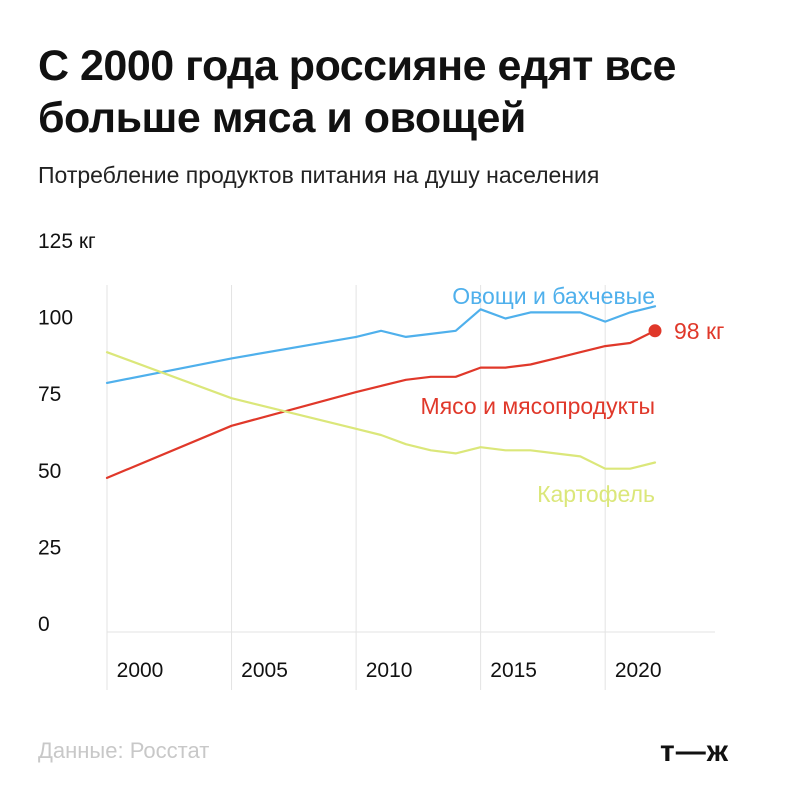  What do you see at coordinates (264, 670) in the screenshot?
I see `x-tick-label: 2005` at bounding box center [264, 670].